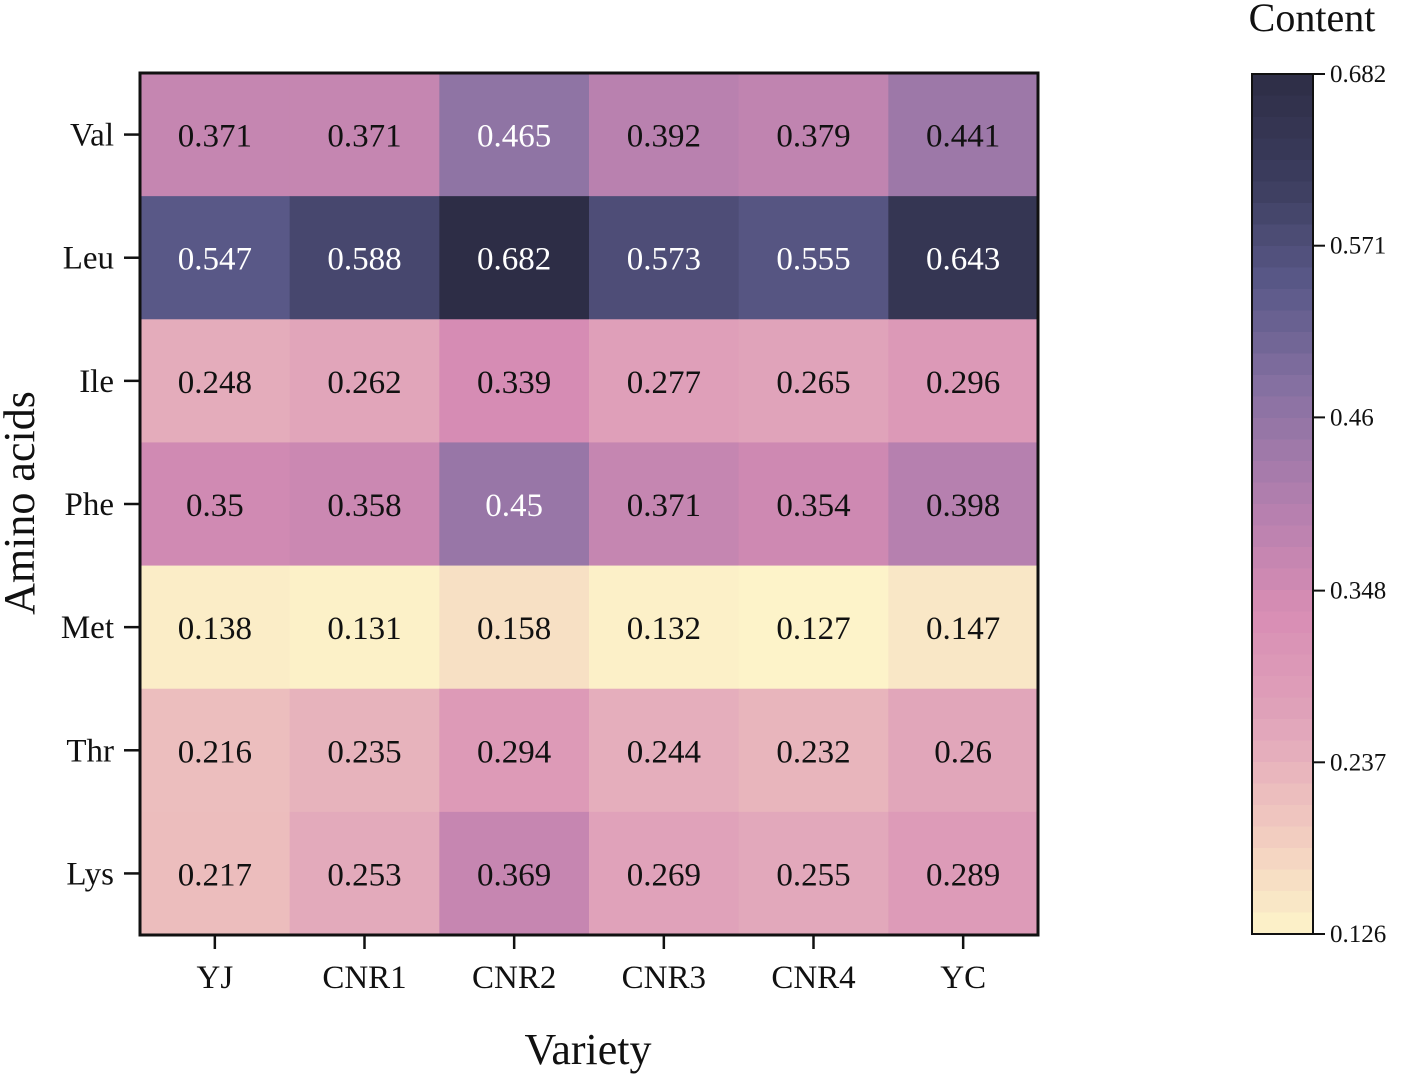 The image size is (1405, 1075). I want to click on cell-value-label: 0.379, so click(813, 137).